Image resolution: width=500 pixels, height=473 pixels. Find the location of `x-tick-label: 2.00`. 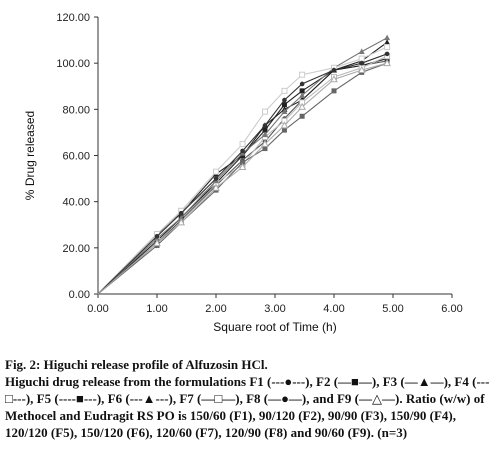

x-tick-label: 2.00 is located at coordinates (215, 309).